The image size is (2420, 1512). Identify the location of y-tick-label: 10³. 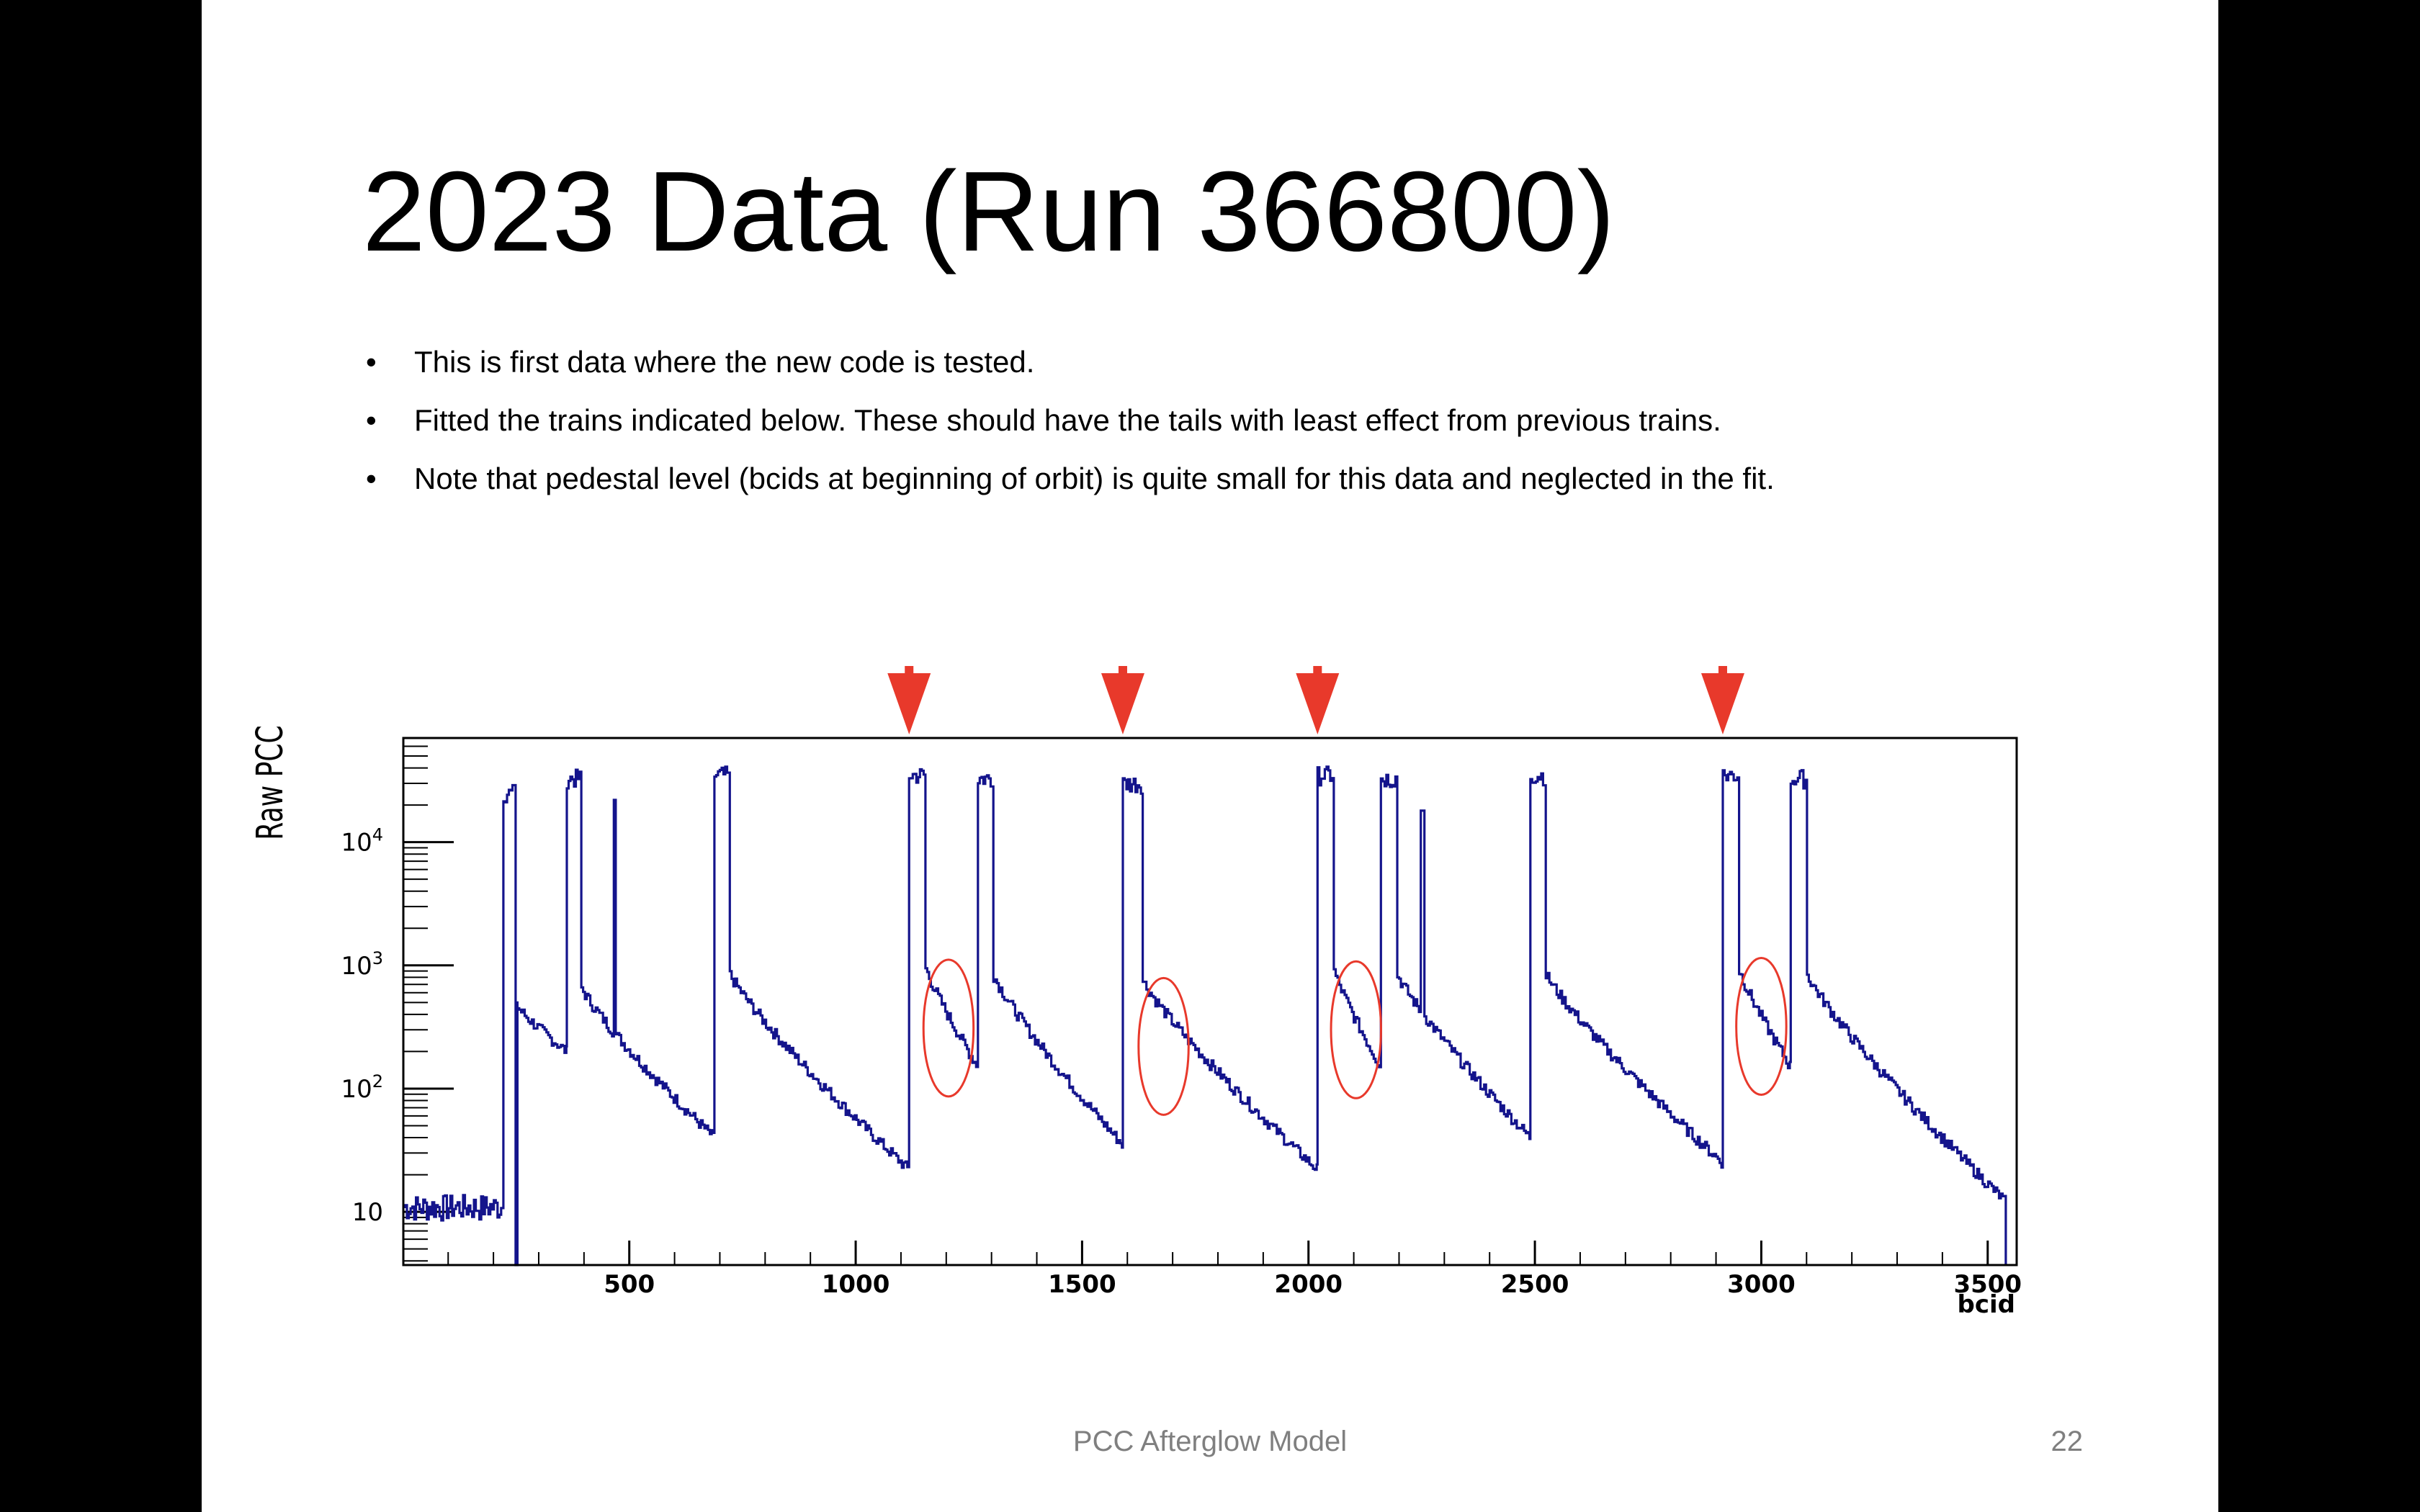
(362, 964).